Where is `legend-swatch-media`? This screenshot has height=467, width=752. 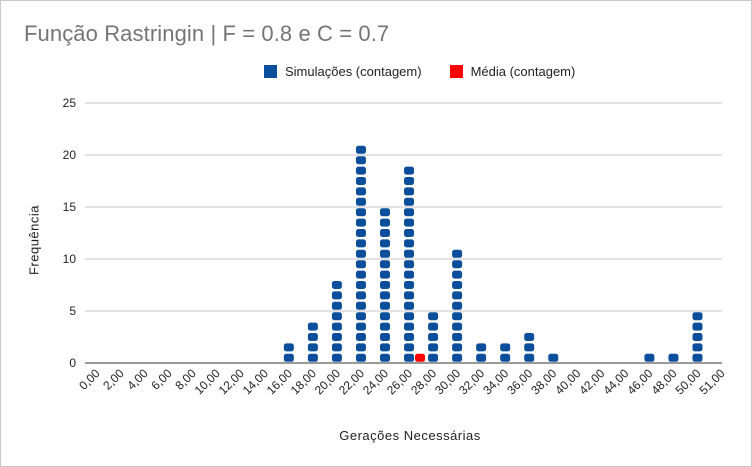
legend-swatch-media is located at coordinates (456, 71).